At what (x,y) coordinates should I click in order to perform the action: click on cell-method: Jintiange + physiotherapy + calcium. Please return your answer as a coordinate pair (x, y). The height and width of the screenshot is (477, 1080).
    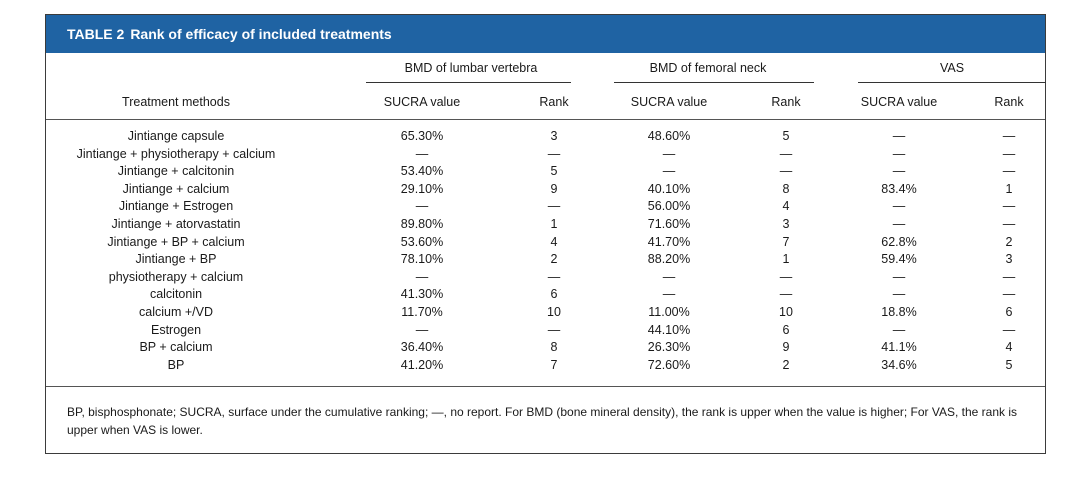
    Looking at the image, I should click on (176, 153).